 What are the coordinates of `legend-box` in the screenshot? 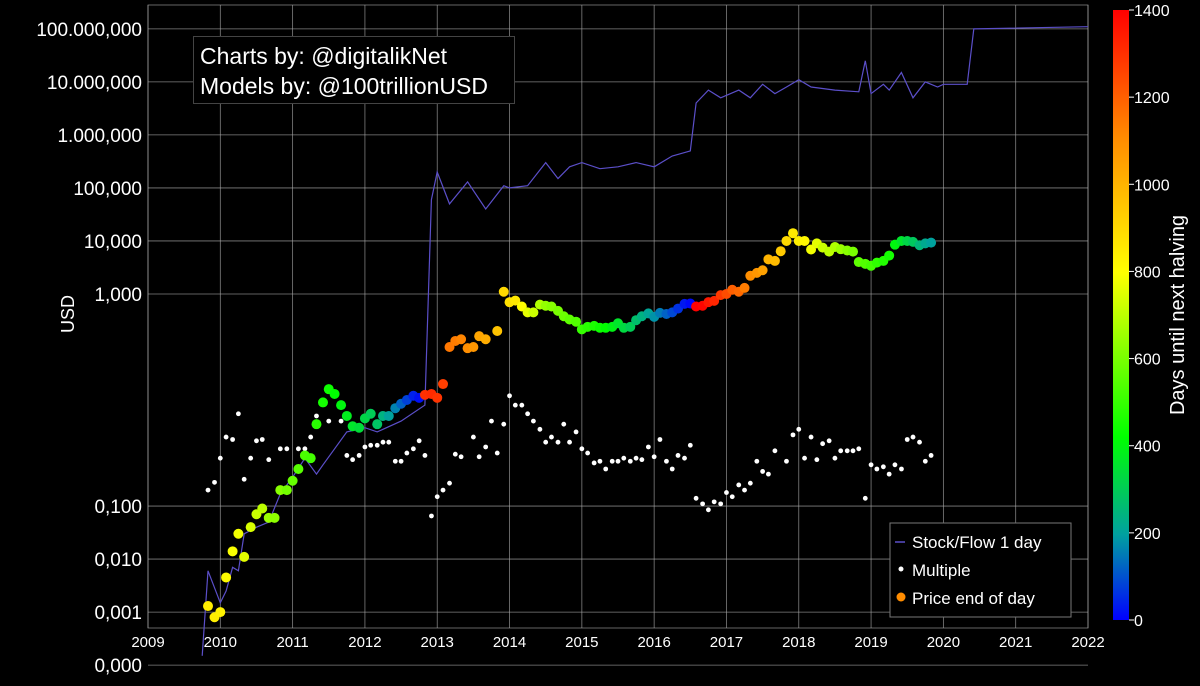 It's located at (980, 570).